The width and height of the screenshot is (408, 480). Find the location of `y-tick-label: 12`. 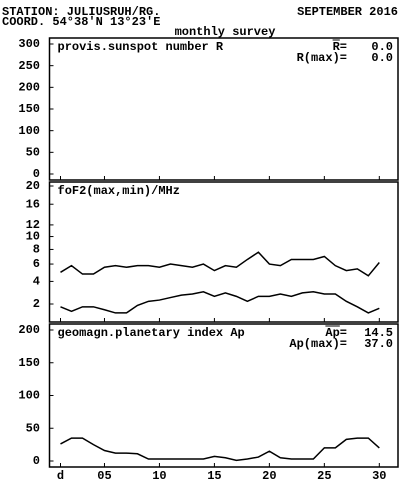

y-tick-label: 12 is located at coordinates (33, 225).